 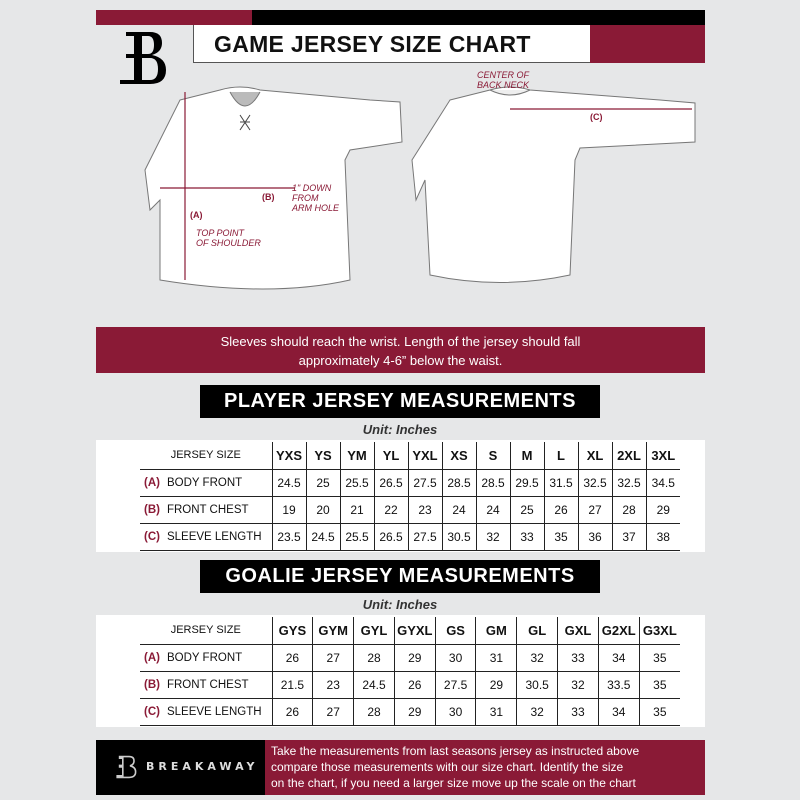 I want to click on table-row: (C) SLEEVE LENGTH 26 27 28 29 30 31 32 33 34 35, so click(x=410, y=712).